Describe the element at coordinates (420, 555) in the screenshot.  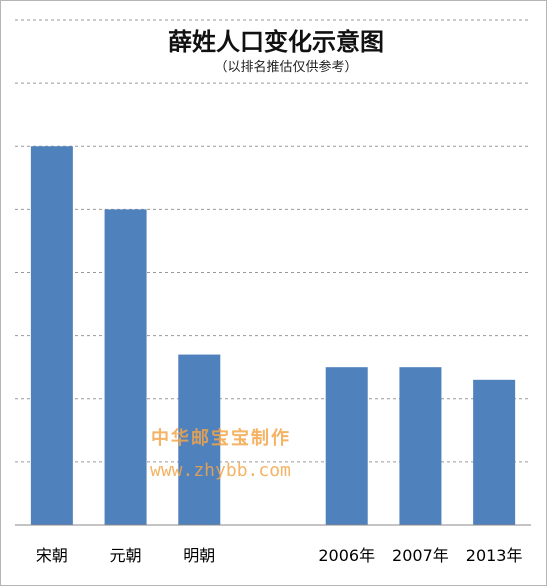
I see `x-tick-label: 2007年` at that location.